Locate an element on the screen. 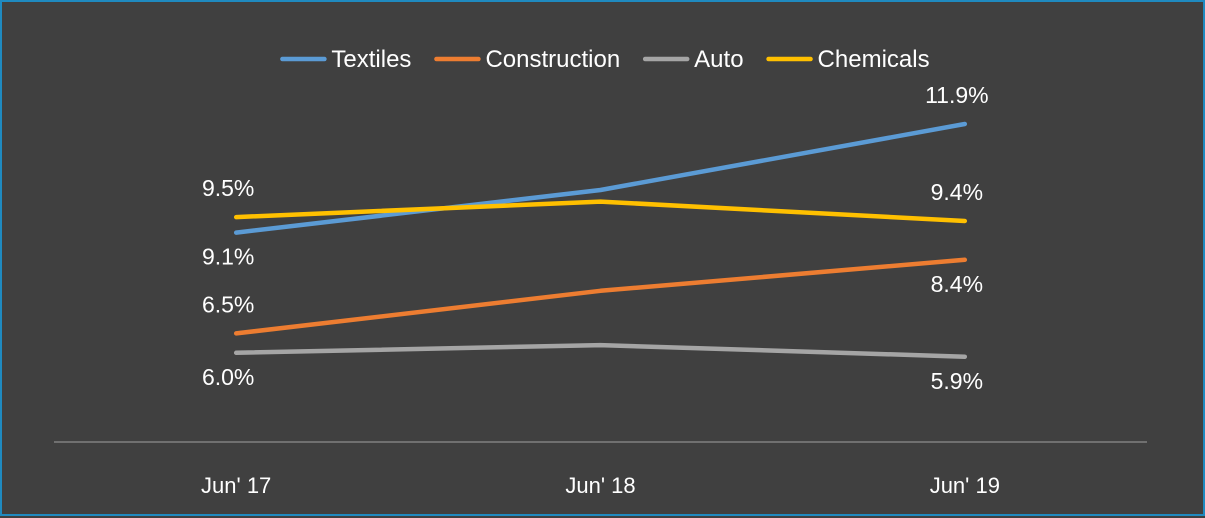  series-line-auto is located at coordinates (600, 350).